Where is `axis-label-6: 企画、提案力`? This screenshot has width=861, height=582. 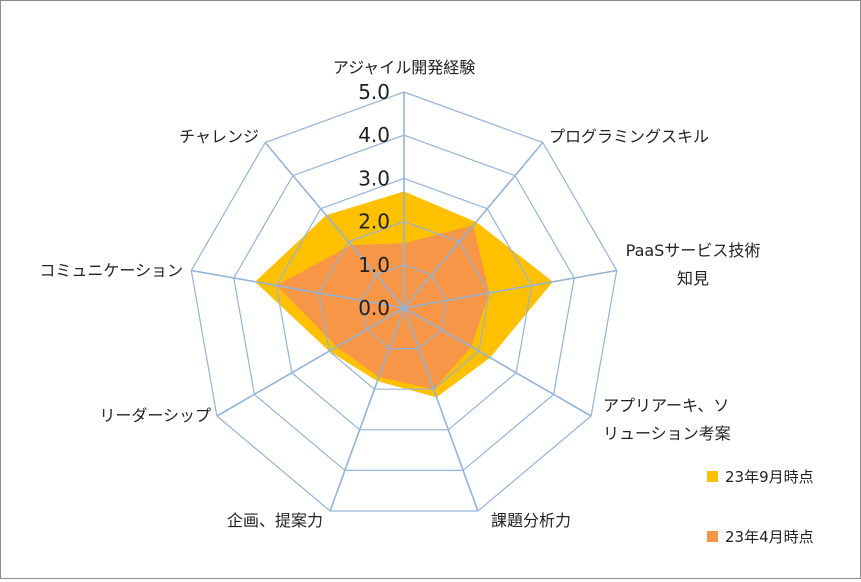 axis-label-6: 企画、提案力 is located at coordinates (275, 520).